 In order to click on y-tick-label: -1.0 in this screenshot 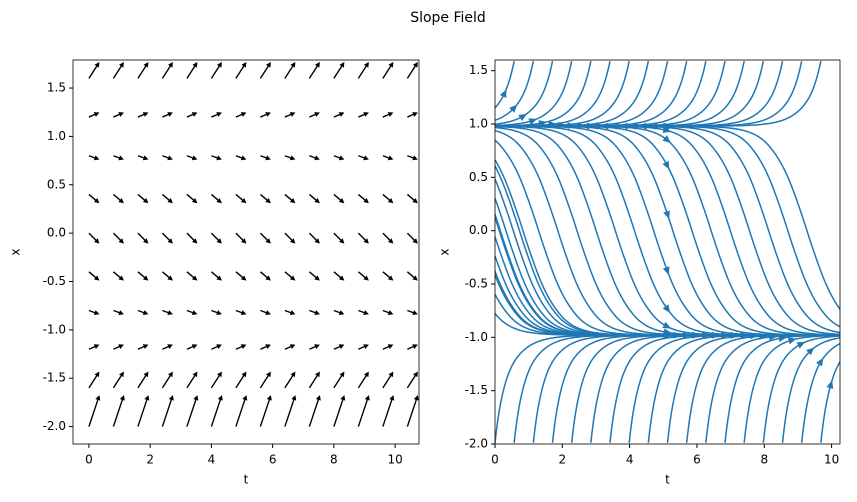, I will do `click(476, 337)`.